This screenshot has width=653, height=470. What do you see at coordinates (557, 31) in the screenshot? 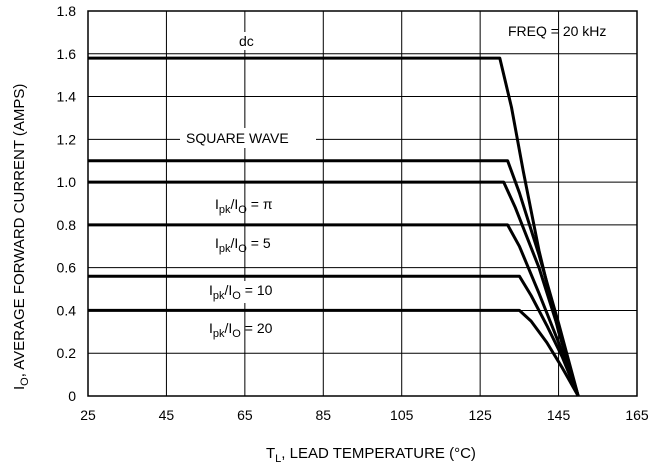
I see `frequency-annotation: FREQ = 20 kHz` at bounding box center [557, 31].